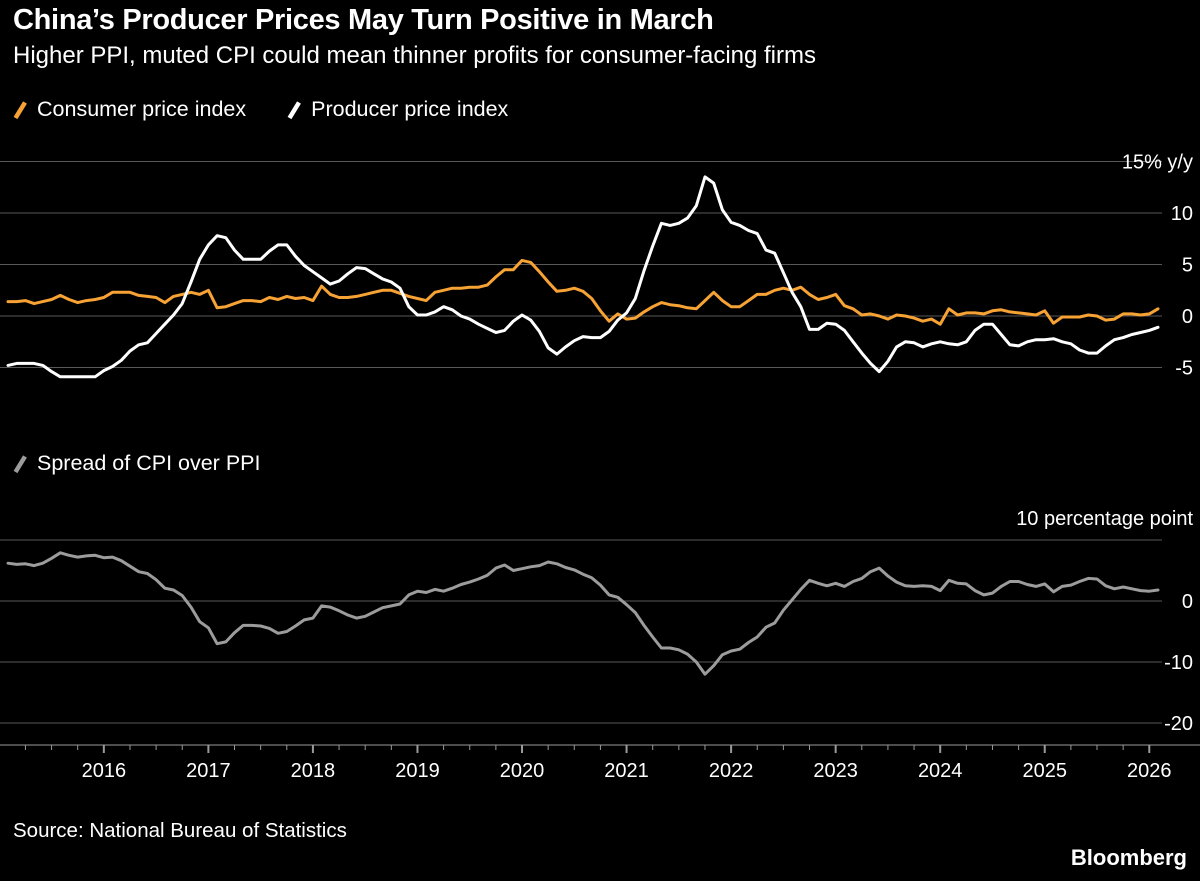  What do you see at coordinates (626, 771) in the screenshot?
I see `x-axis-label-2021: 2021` at bounding box center [626, 771].